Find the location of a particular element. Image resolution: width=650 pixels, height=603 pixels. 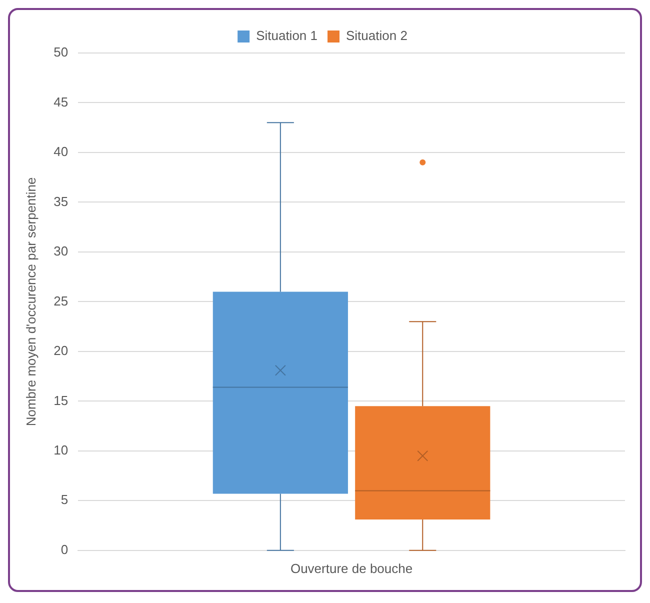

y-tick-label: 30 is located at coordinates (61, 251).